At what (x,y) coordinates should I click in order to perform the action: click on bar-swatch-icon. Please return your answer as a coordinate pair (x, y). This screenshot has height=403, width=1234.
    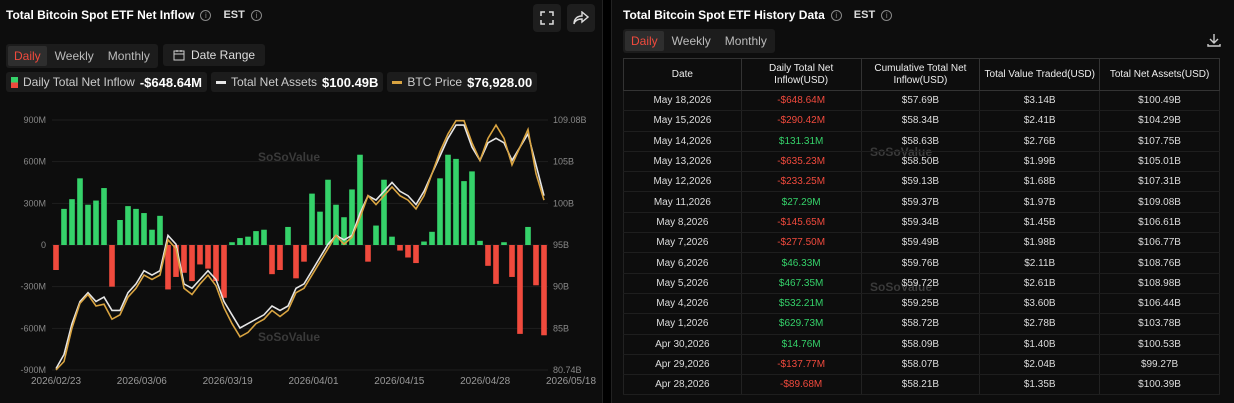
    Looking at the image, I should click on (14, 82).